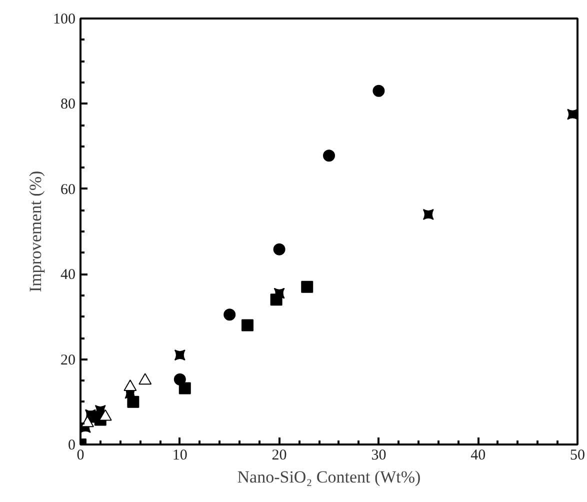 This screenshot has width=587, height=502. Describe the element at coordinates (378, 456) in the screenshot. I see `x-tick-label: 30` at that location.